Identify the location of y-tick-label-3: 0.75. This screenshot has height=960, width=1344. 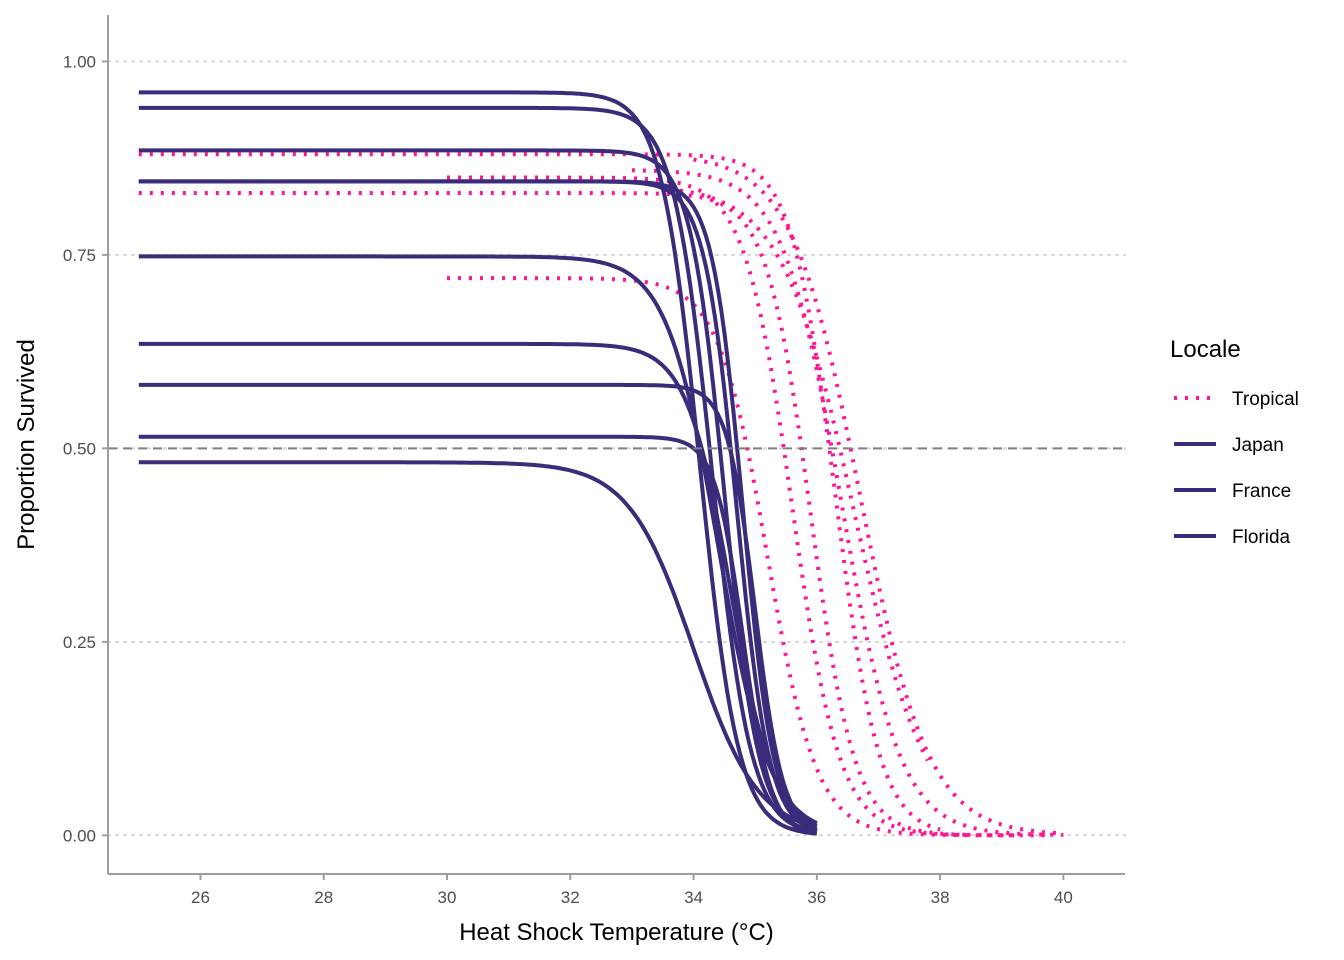
(79, 255).